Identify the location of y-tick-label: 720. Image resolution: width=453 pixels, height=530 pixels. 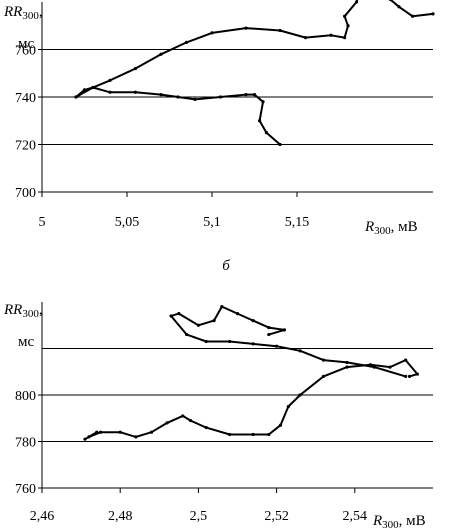
(25, 146).